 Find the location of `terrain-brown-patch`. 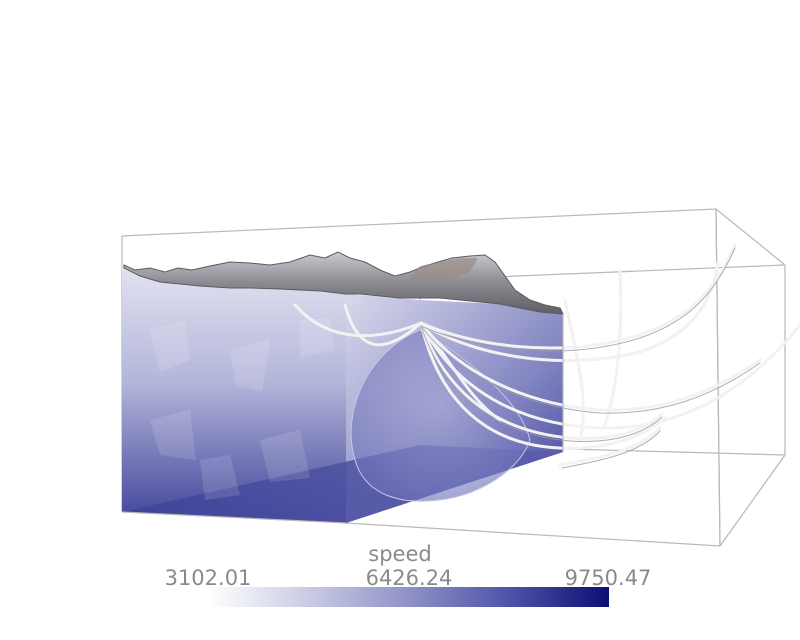

terrain-brown-patch is located at coordinates (444, 270).